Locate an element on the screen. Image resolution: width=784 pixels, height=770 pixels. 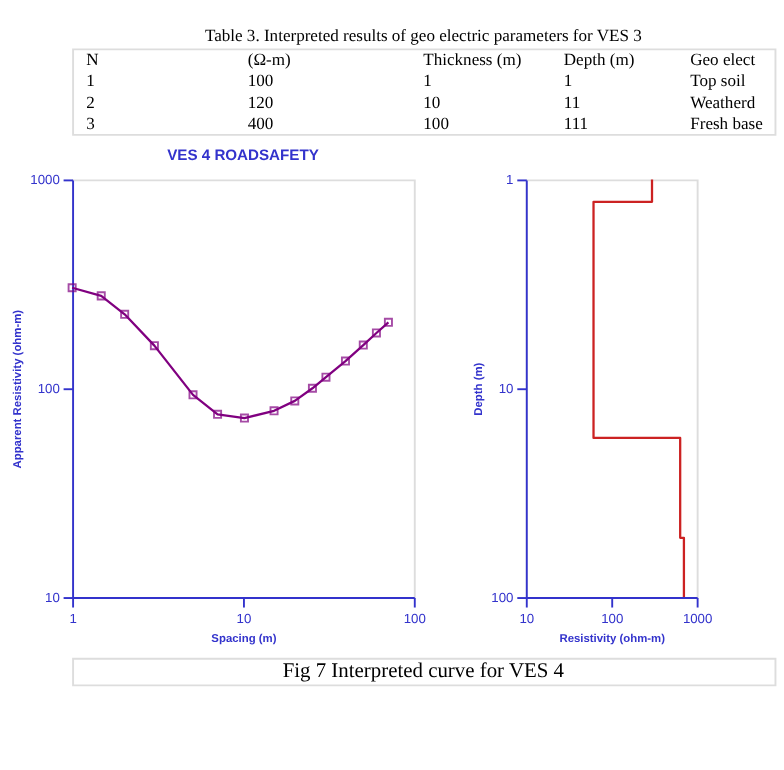
text: Thickness (m) is located at coordinates (472, 58).